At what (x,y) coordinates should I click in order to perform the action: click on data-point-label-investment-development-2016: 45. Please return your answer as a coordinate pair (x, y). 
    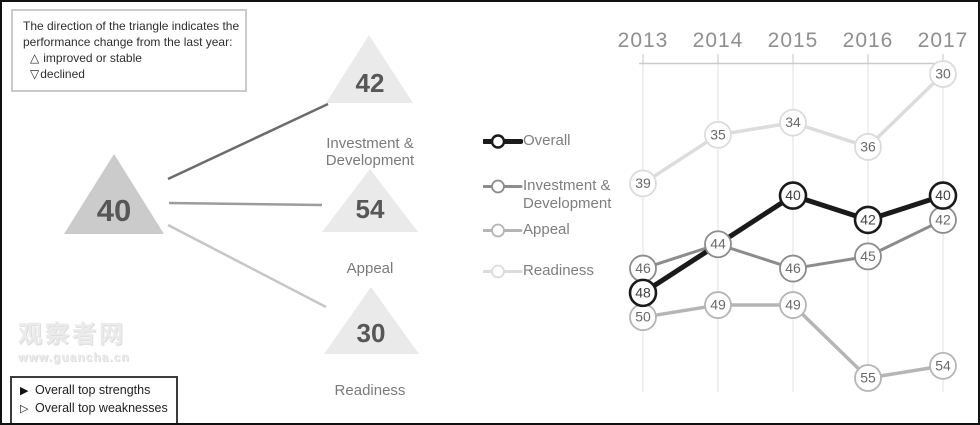
    Looking at the image, I should click on (868, 256).